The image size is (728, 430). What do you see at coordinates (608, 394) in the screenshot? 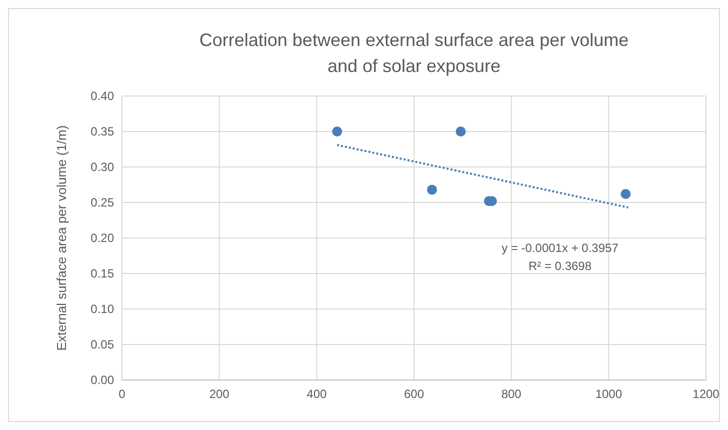
I see `x-tick-label: 1000` at bounding box center [608, 394].